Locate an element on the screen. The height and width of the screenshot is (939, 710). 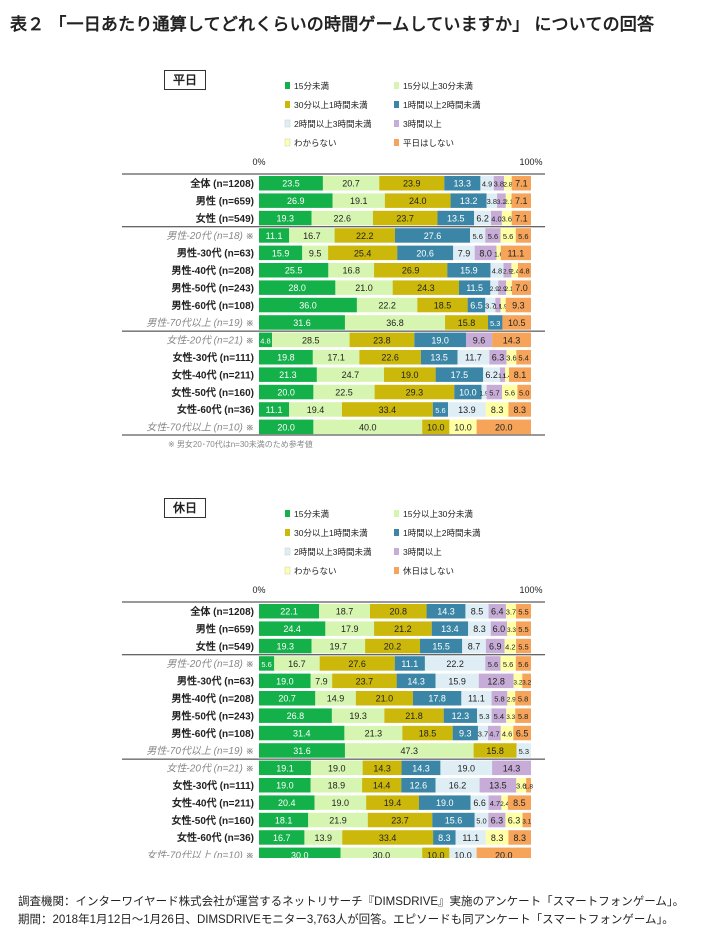
data-label-holiday-13-6: 8.3 is located at coordinates (497, 838).